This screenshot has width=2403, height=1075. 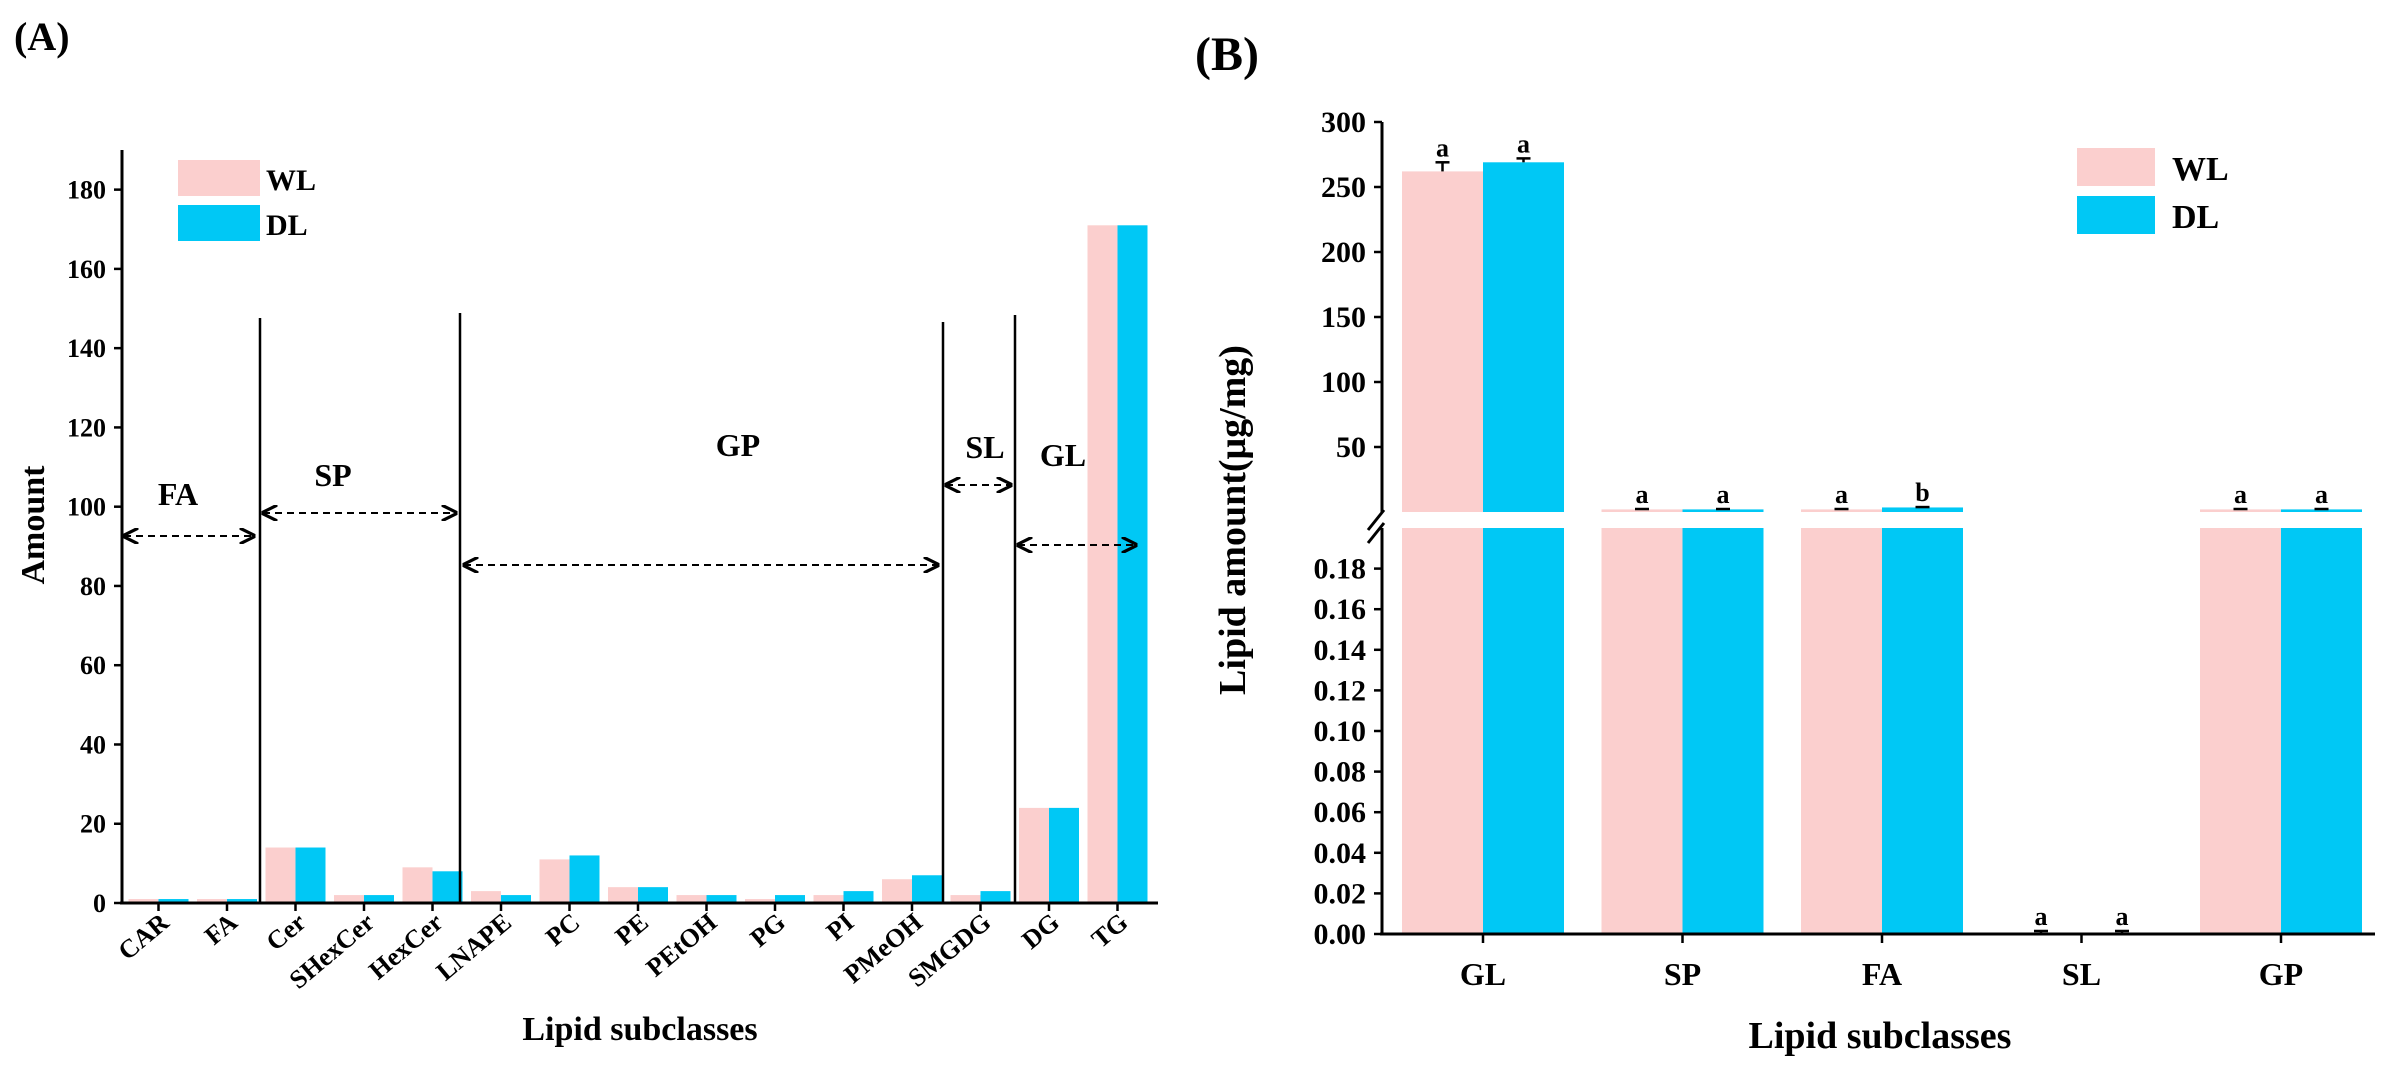 What do you see at coordinates (1340, 772) in the screenshot?
I see `y-tick-label: 0.08` at bounding box center [1340, 772].